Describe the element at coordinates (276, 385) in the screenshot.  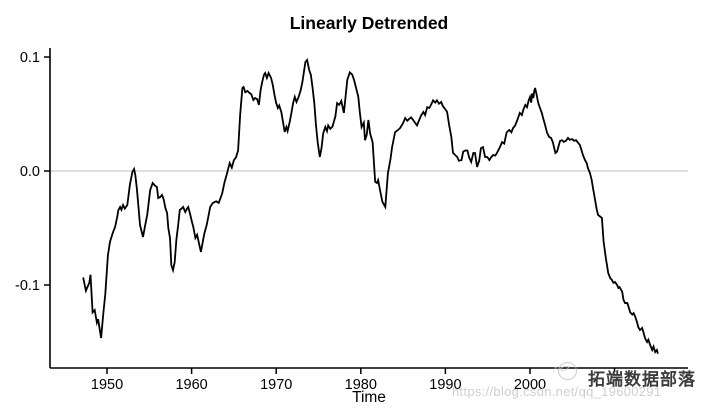
I see `x-tick-label: 1970` at that location.